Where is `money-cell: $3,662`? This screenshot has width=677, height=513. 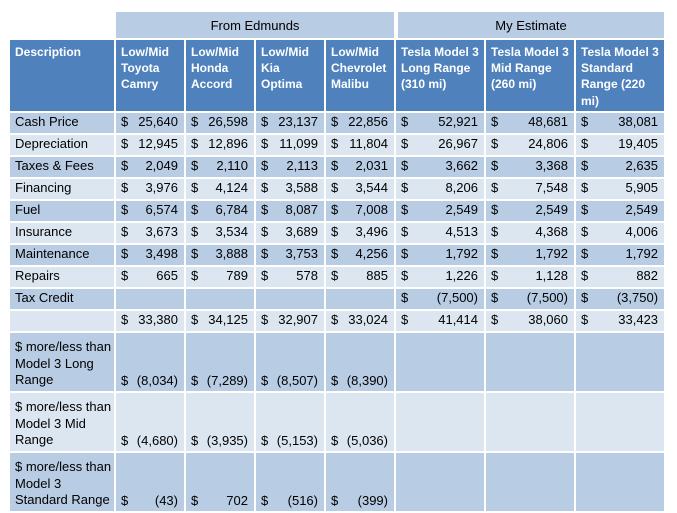
money-cell: $3,662 is located at coordinates (440, 166).